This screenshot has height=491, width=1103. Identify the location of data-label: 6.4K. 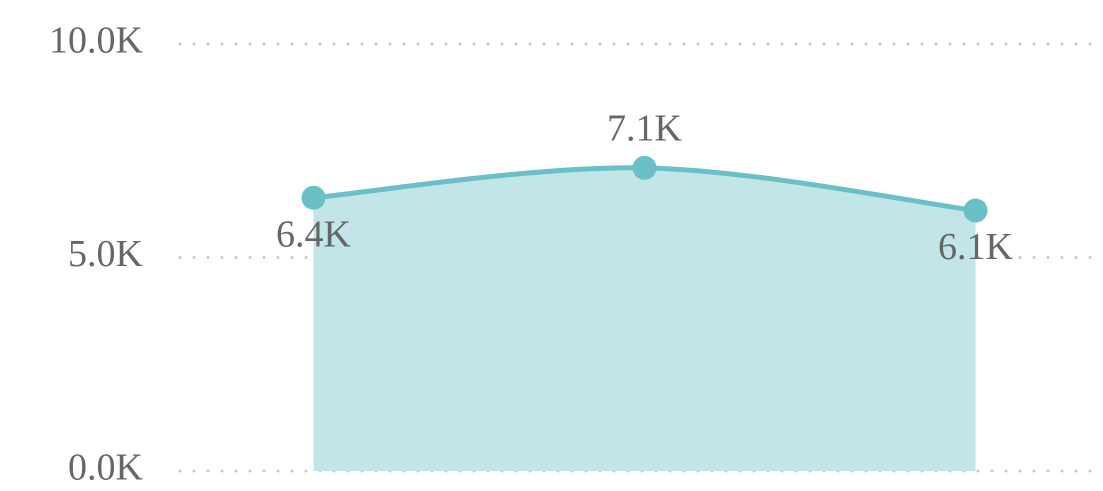
(314, 234).